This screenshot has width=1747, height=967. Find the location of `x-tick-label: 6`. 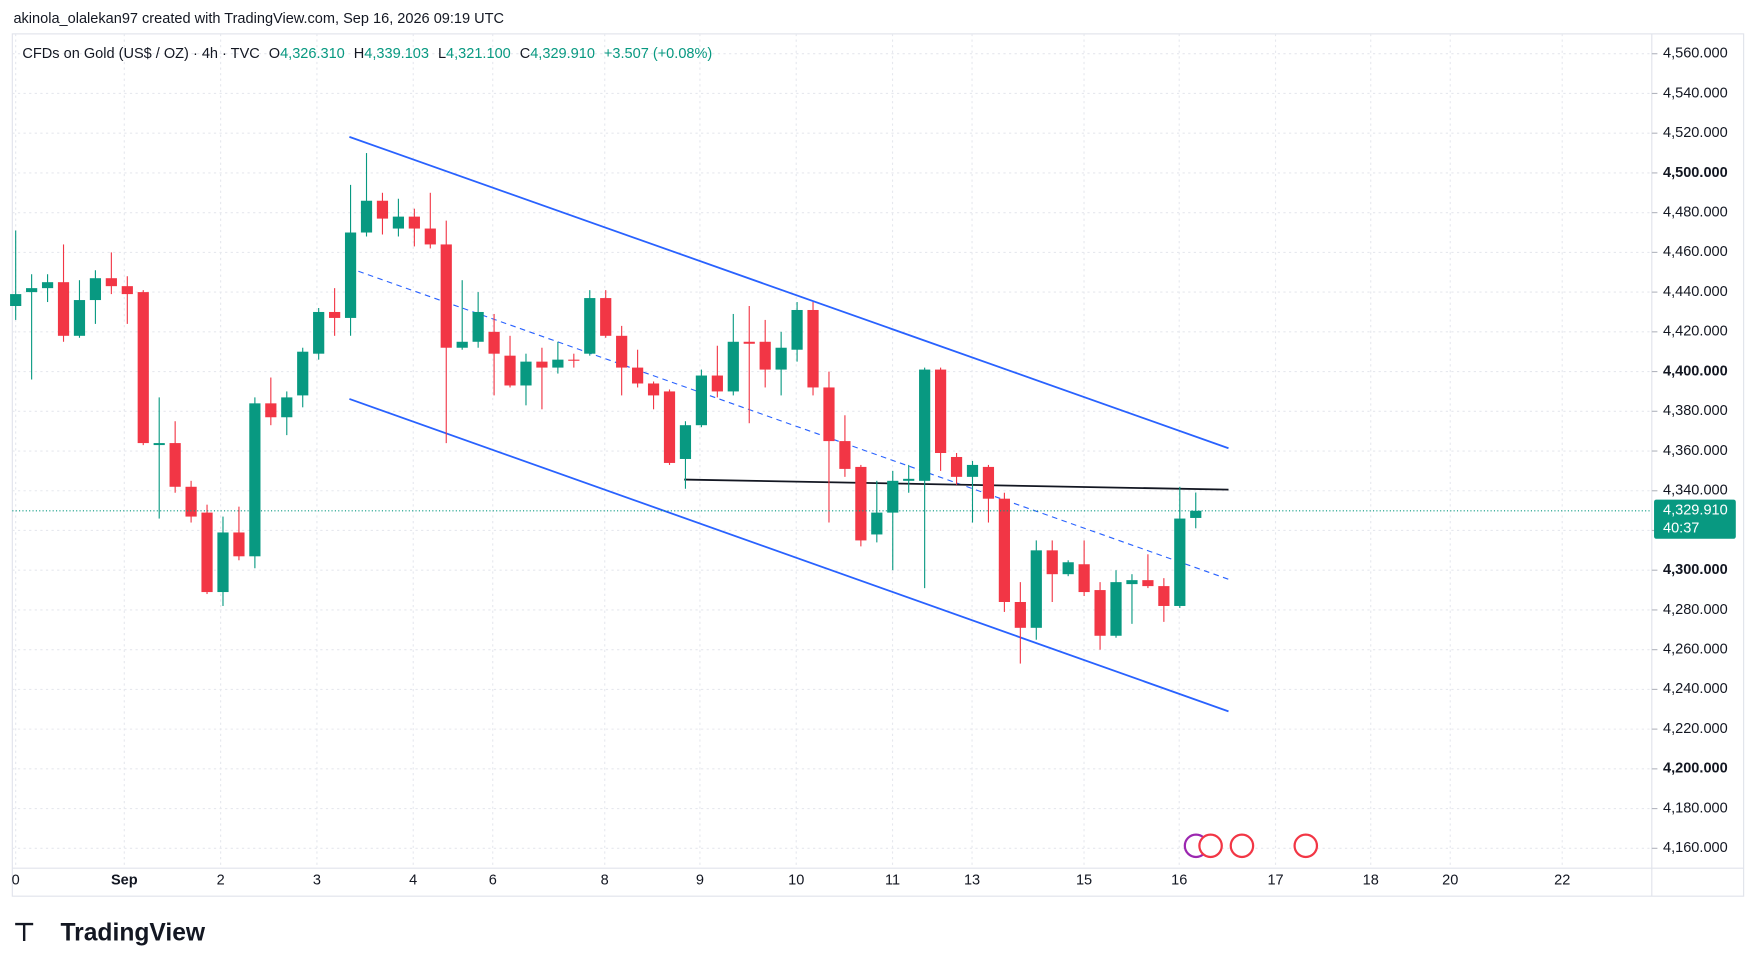

x-tick-label: 6 is located at coordinates (493, 880).